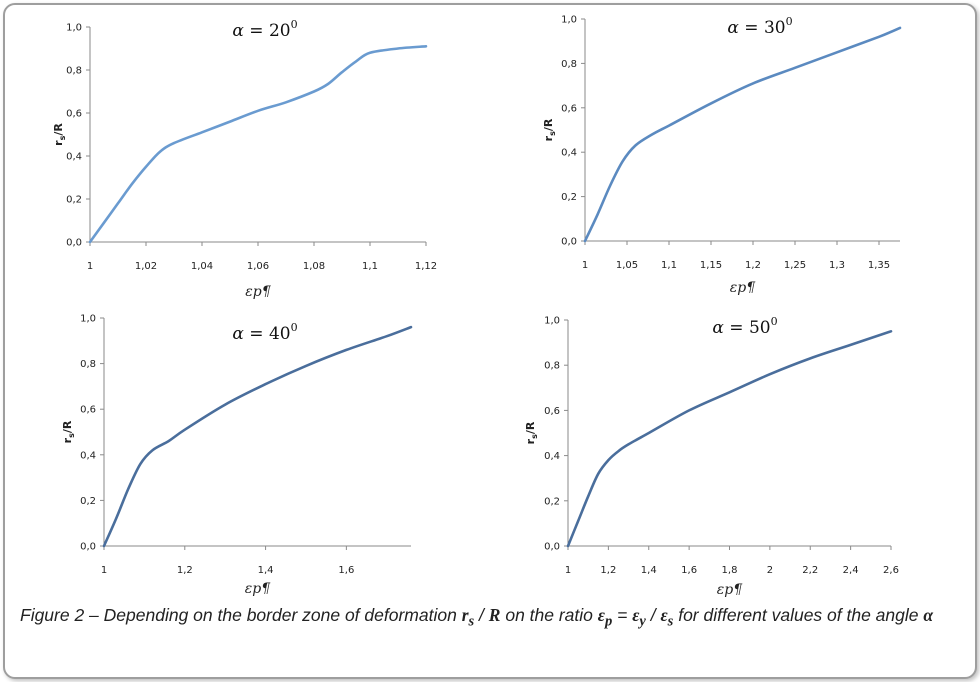 The image size is (980, 682). I want to click on x-tick-label: 1,35, so click(879, 265).